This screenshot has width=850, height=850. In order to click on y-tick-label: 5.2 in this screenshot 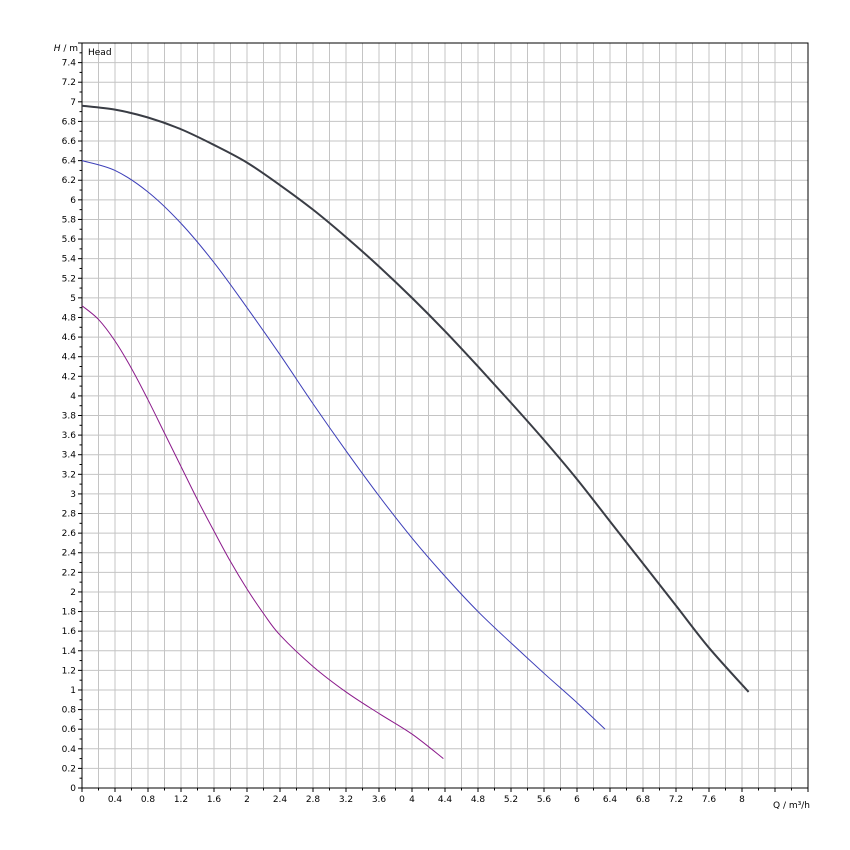, I will do `click(69, 279)`.